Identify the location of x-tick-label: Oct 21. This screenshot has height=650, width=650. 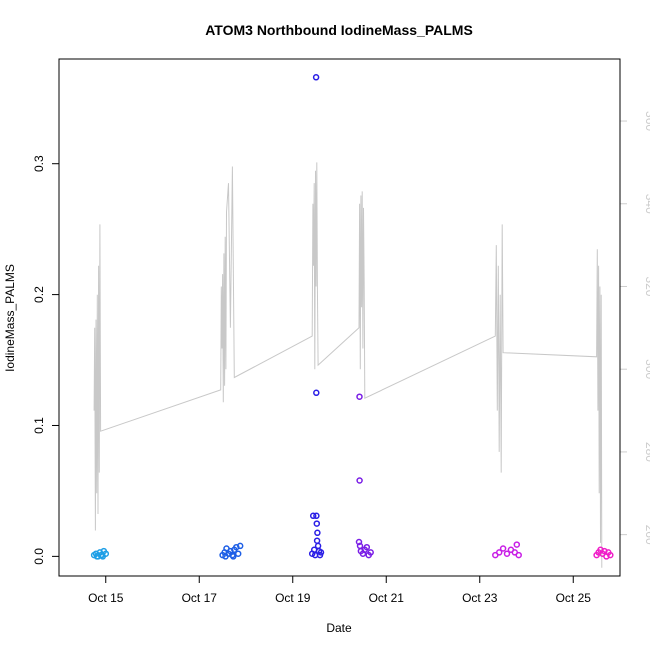
(387, 598).